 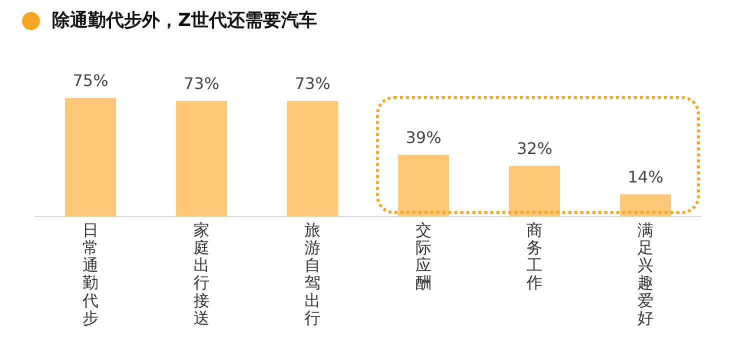 I want to click on x-tick-label: 家庭出行接送, so click(x=202, y=274).